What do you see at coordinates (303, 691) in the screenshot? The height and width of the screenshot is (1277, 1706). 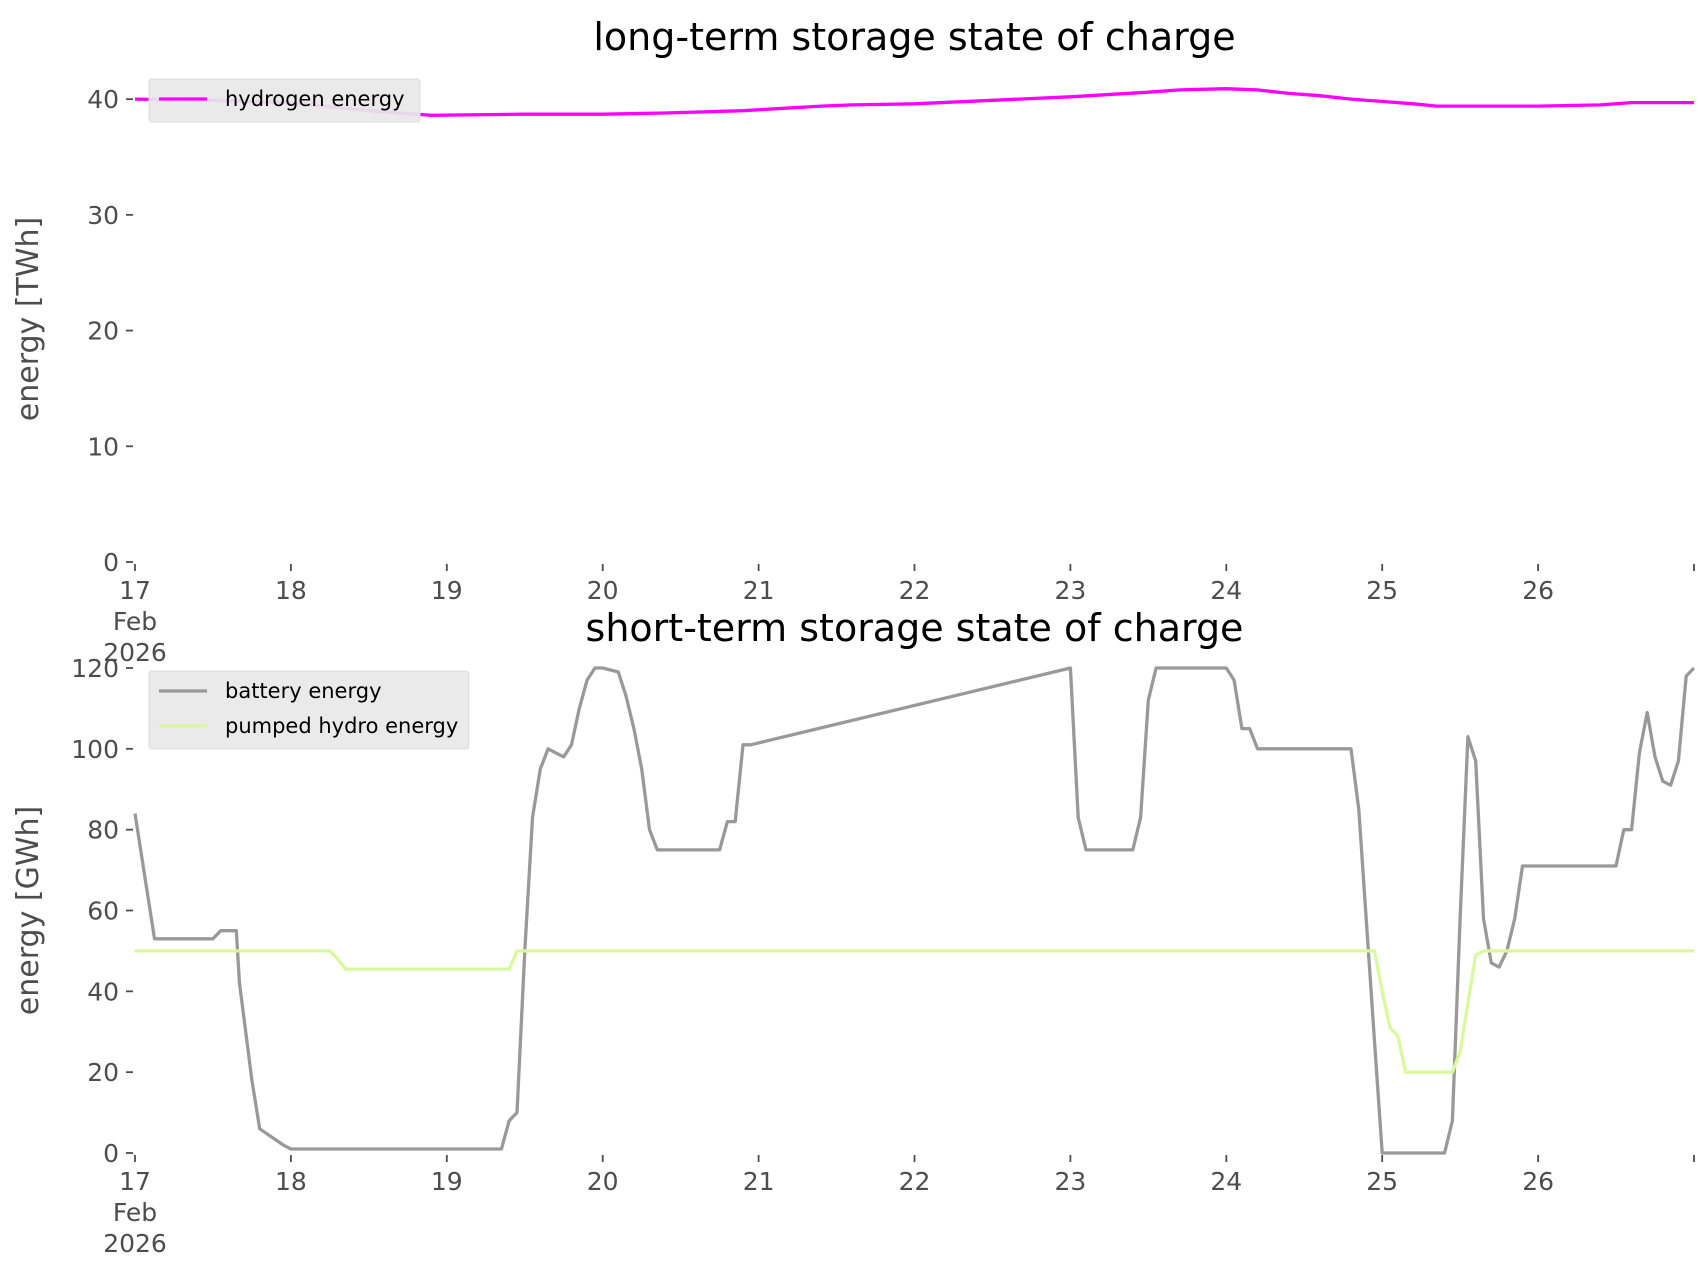 I see `short-term-legend-label: battery energy` at bounding box center [303, 691].